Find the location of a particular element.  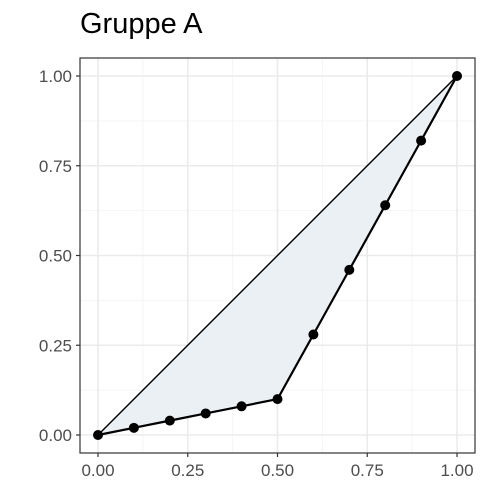

y-tick-label: 1.00 is located at coordinates (55, 76).